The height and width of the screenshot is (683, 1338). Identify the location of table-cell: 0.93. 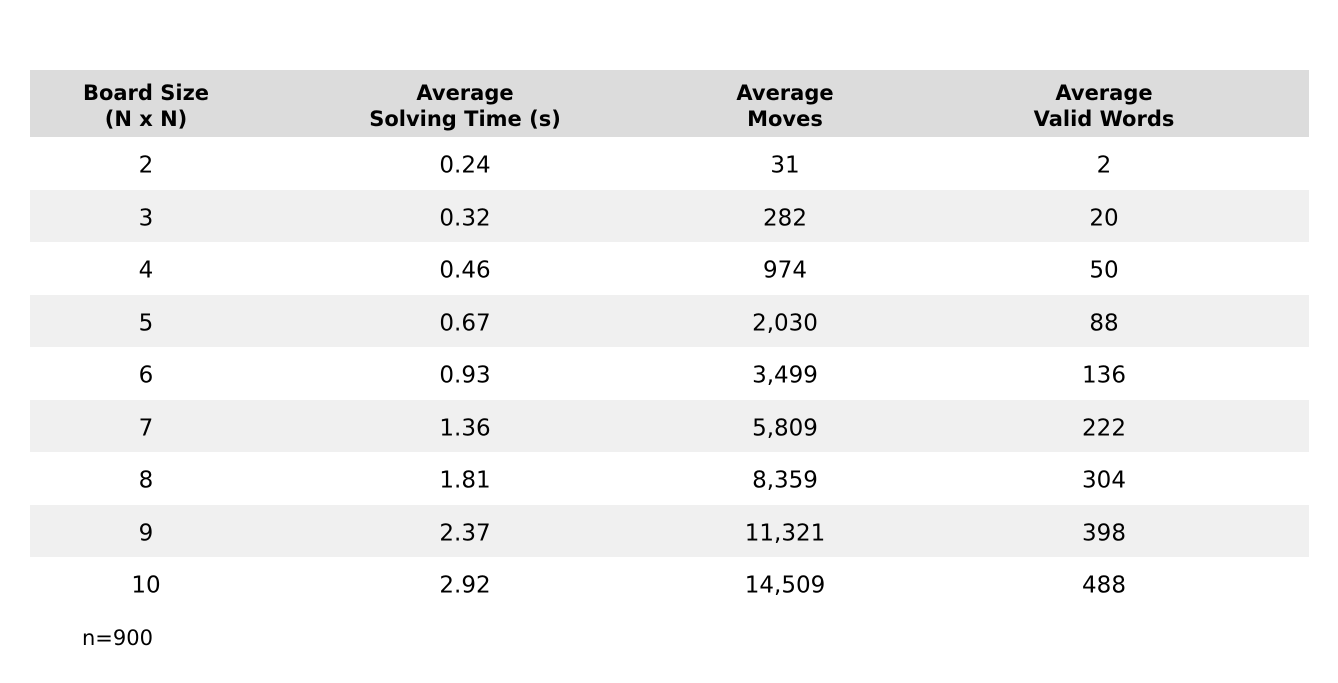
(465, 375).